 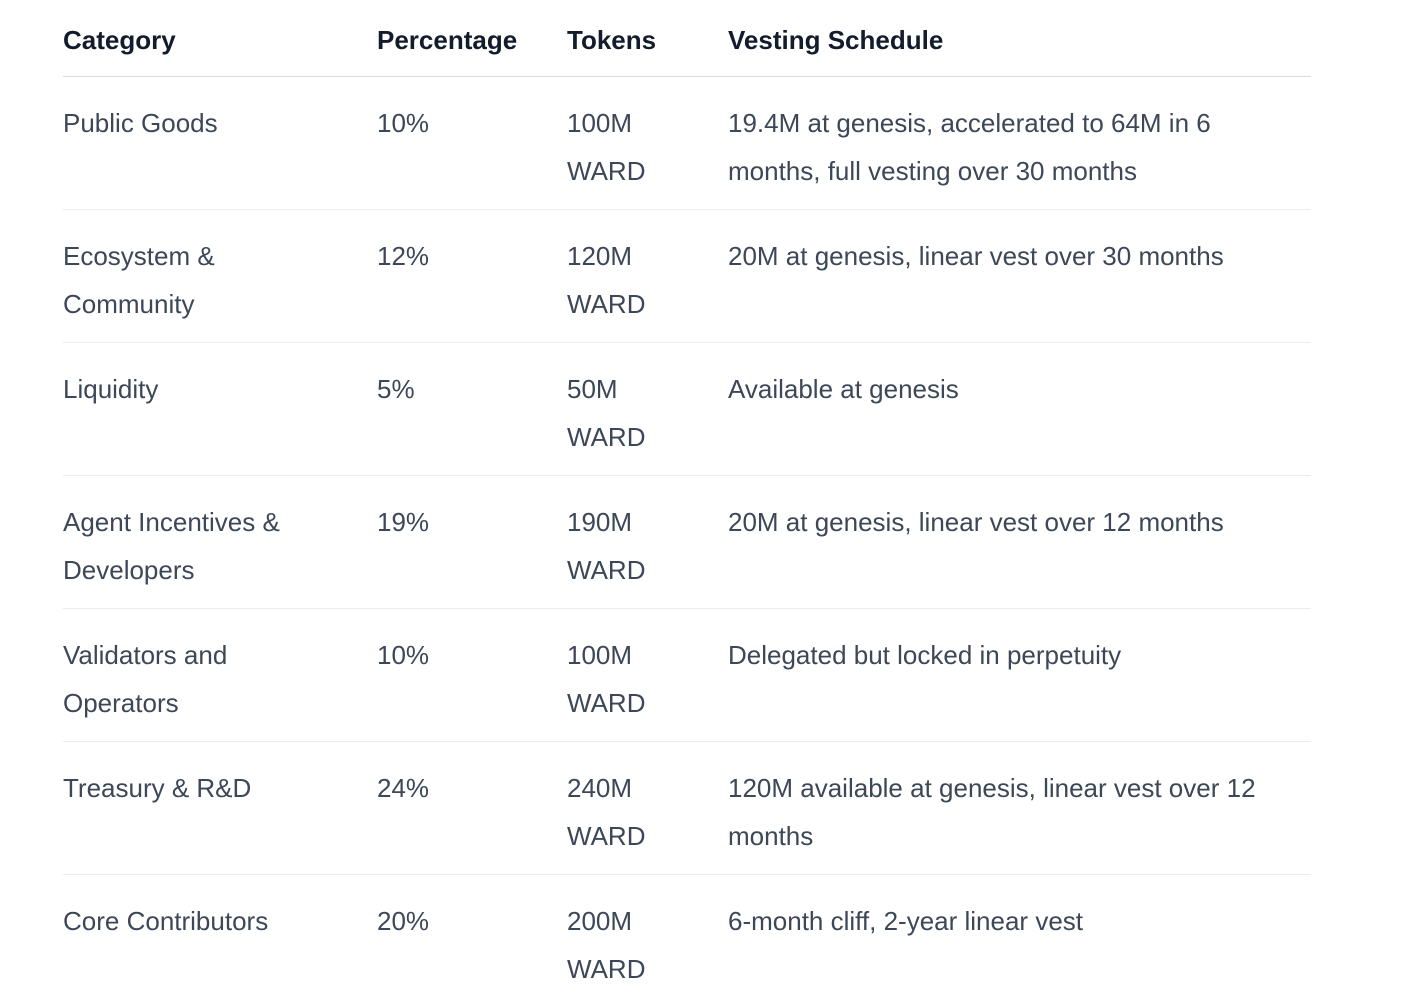 I want to click on column-header-category: Category, so click(x=220, y=38).